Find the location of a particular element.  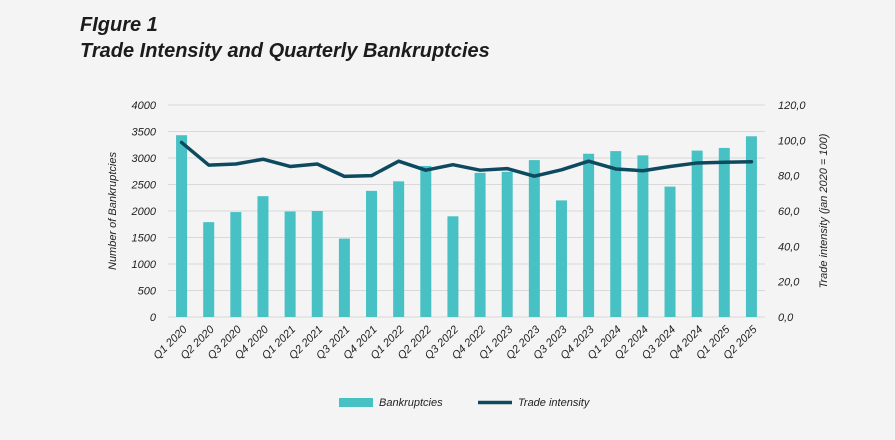

y-tick-label: 1000 is located at coordinates (144, 265).